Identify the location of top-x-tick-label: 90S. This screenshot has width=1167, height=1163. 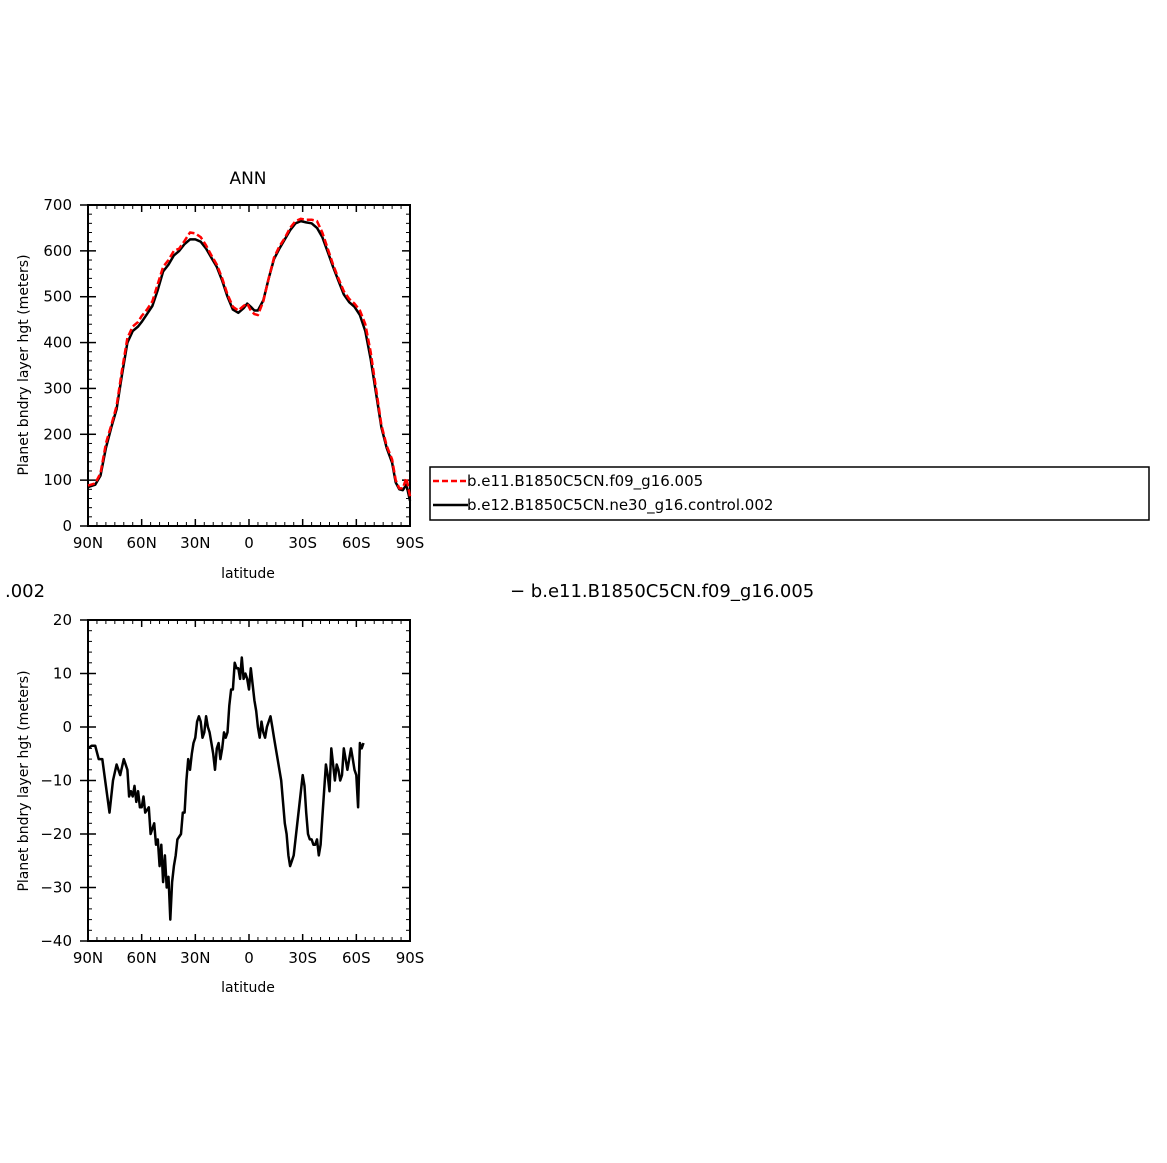
(410, 543).